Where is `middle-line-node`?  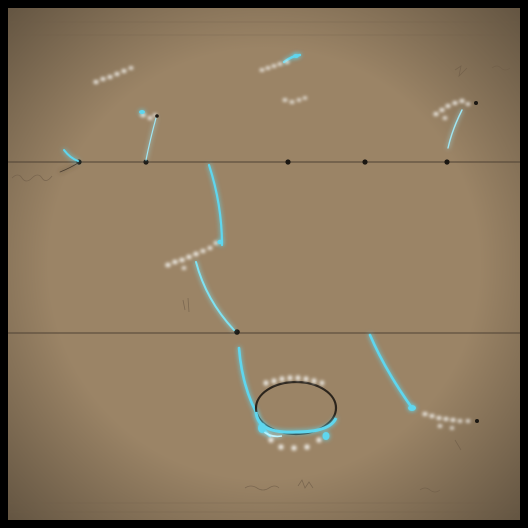 middle-line-node is located at coordinates (237, 332).